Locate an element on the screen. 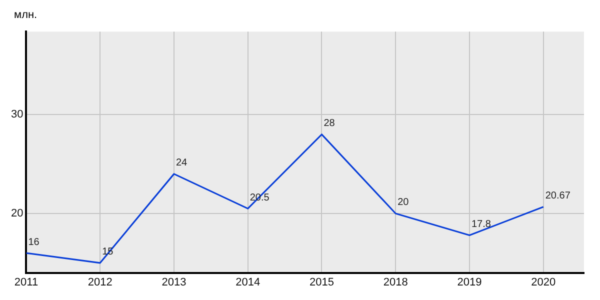 The height and width of the screenshot is (300, 600). data-label: 20.67 is located at coordinates (558, 196).